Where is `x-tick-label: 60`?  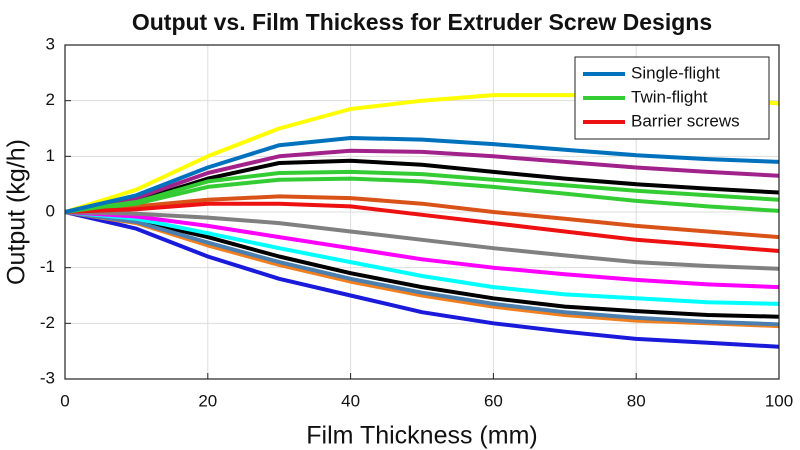 x-tick-label: 60 is located at coordinates (493, 400).